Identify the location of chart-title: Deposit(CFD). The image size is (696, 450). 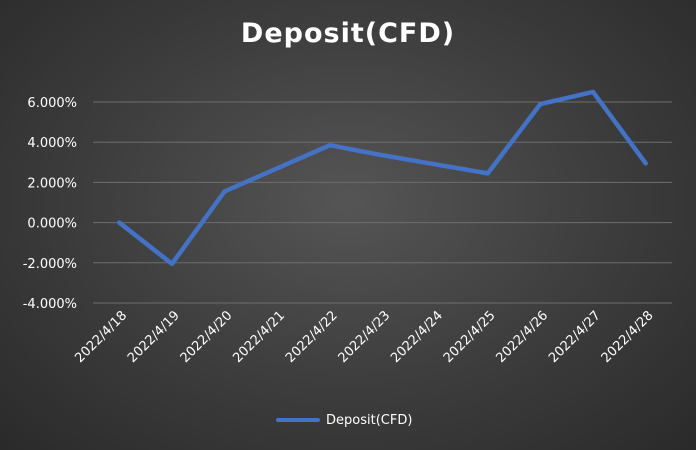
(348, 33).